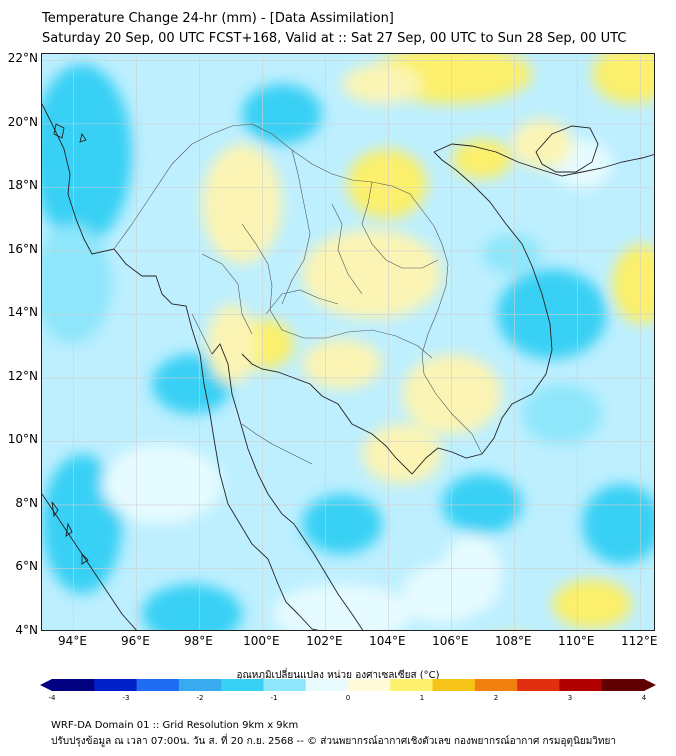 The height and width of the screenshot is (756, 676). What do you see at coordinates (135, 641) in the screenshot?
I see `longitude-label: 96°E` at bounding box center [135, 641].